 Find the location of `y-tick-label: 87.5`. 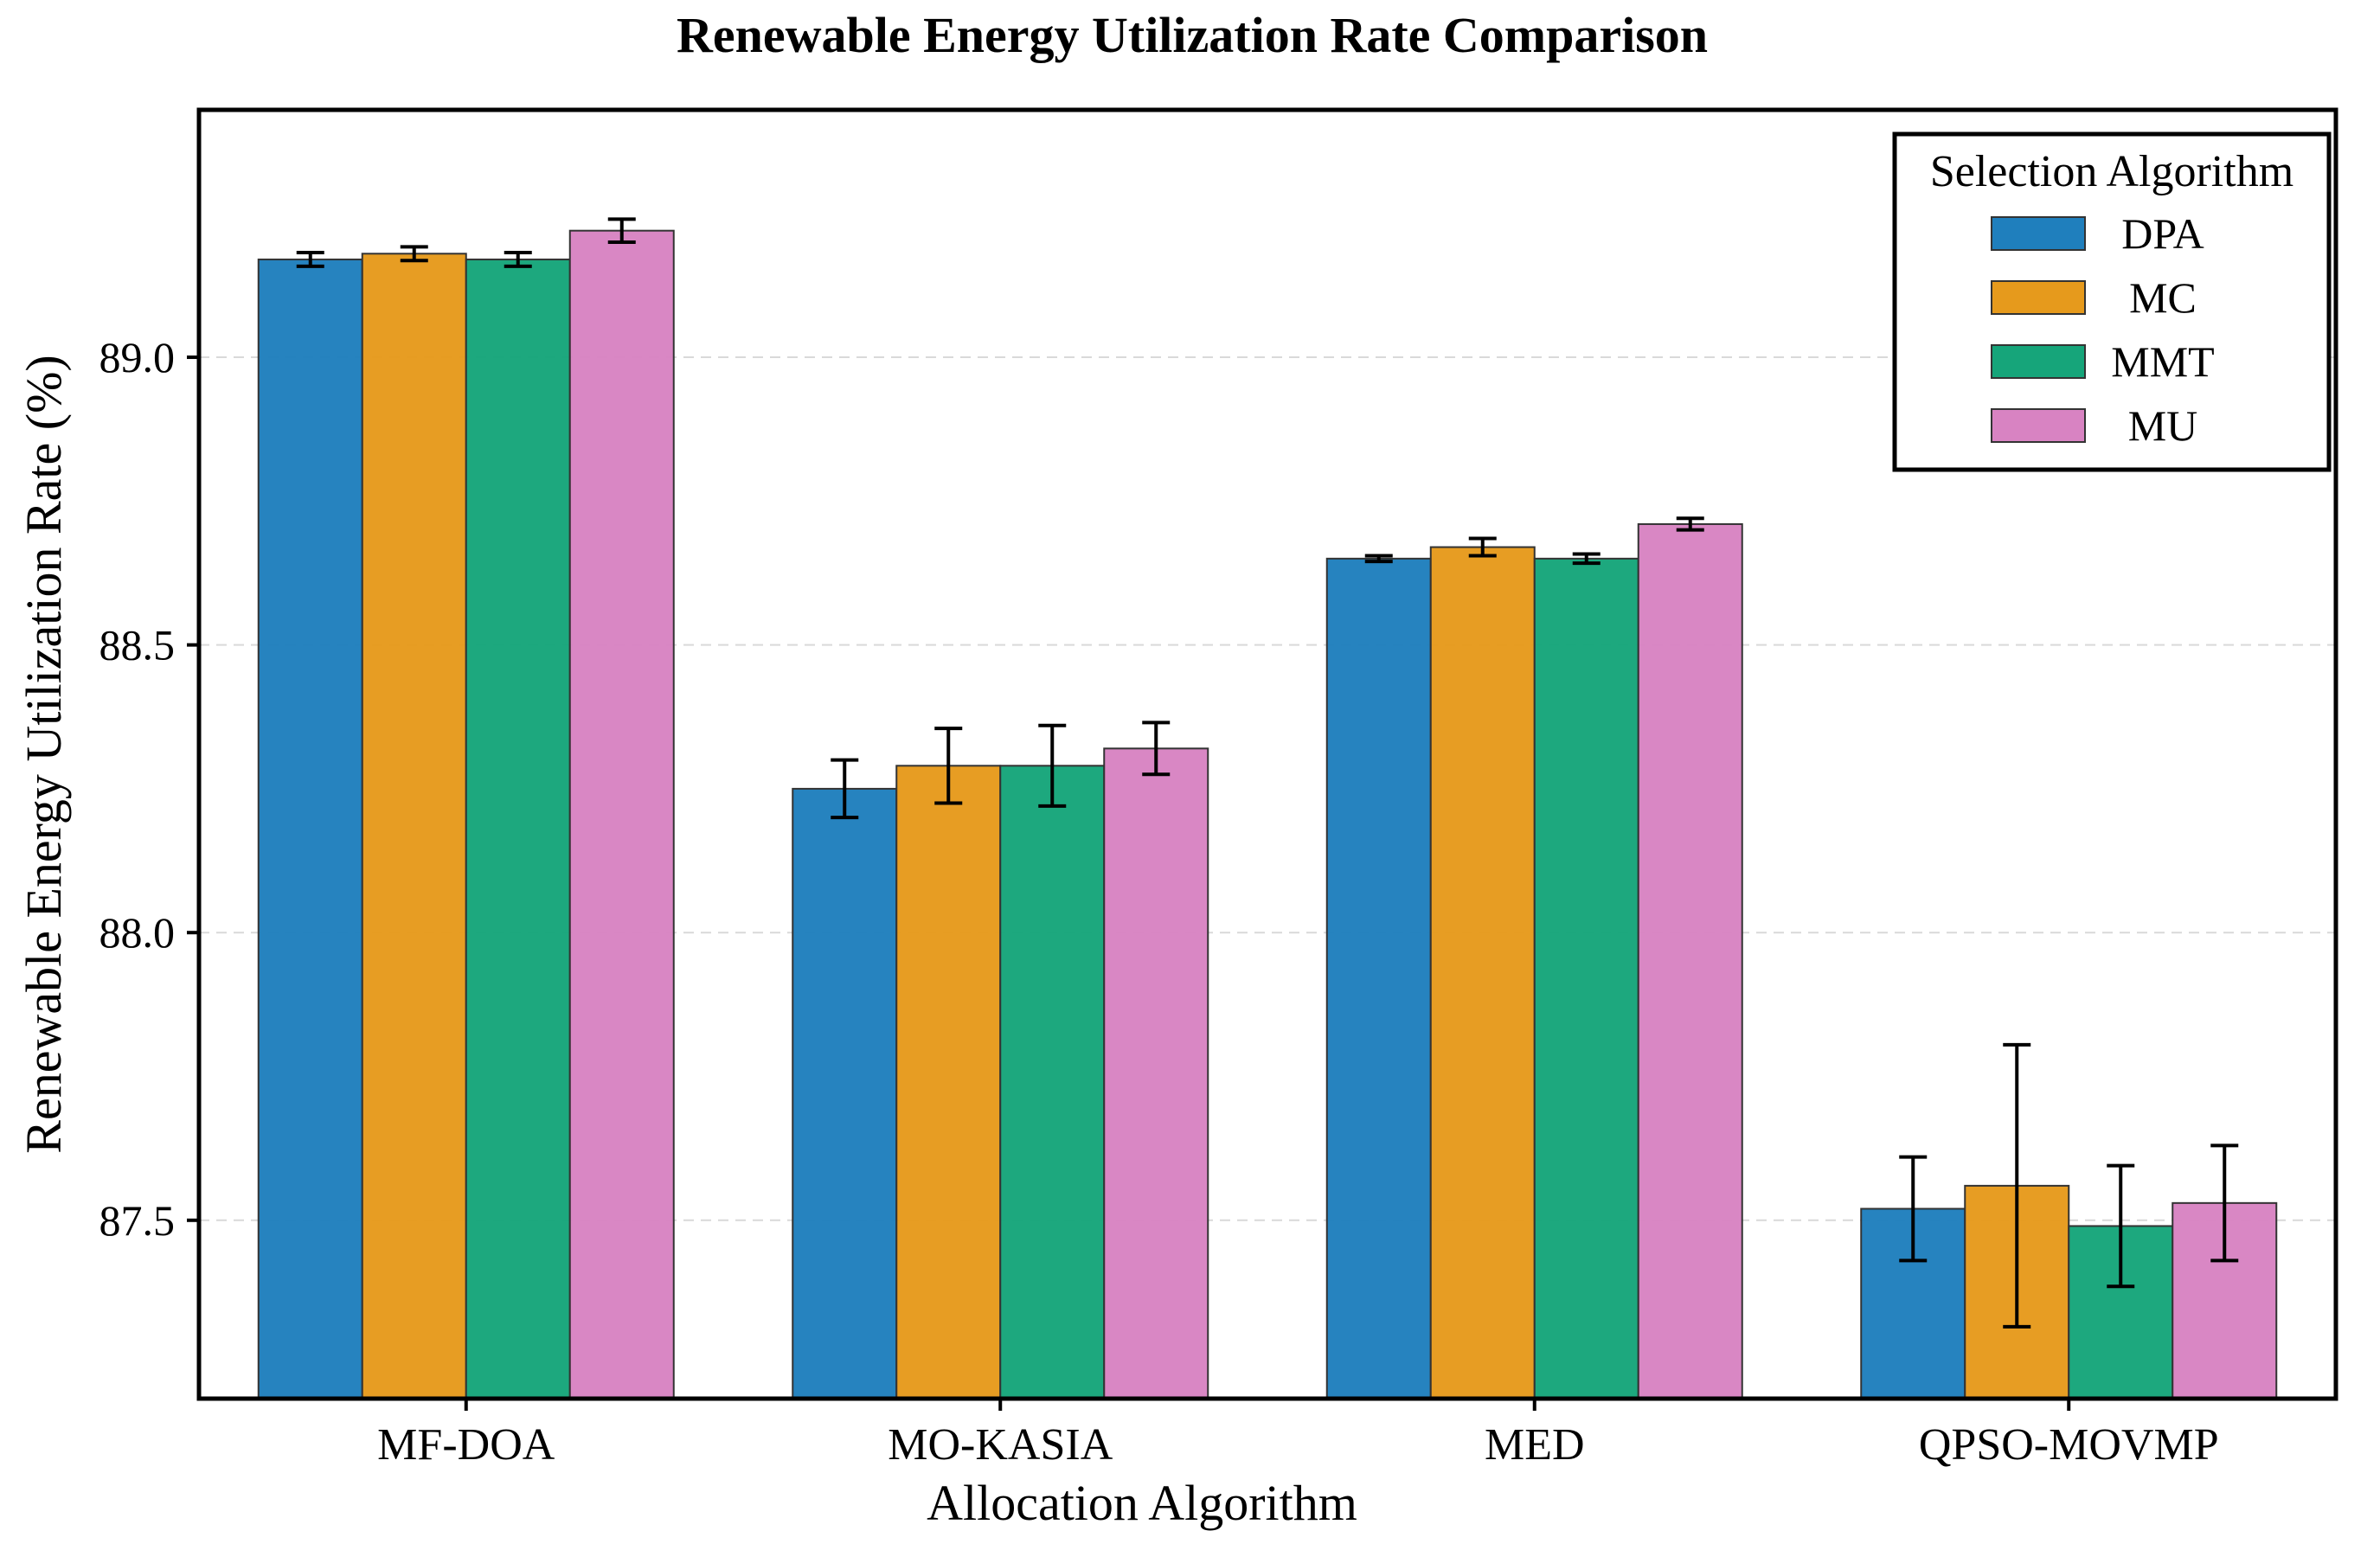

y-tick-label: 87.5 is located at coordinates (137, 1220).